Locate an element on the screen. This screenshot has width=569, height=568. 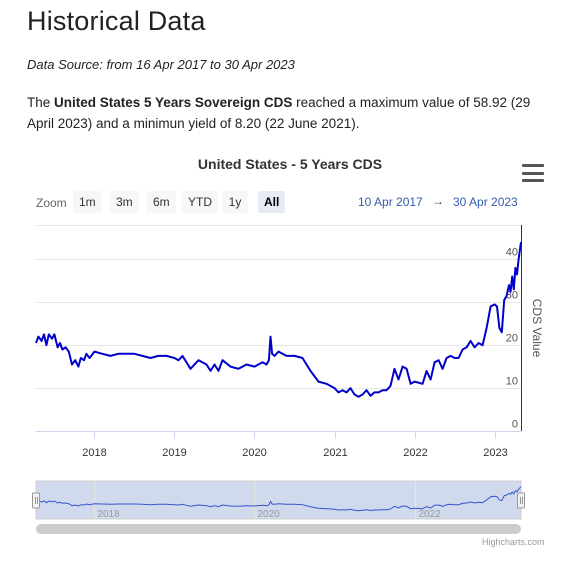
zoom-button-ytd: YTD is located at coordinates (200, 202).